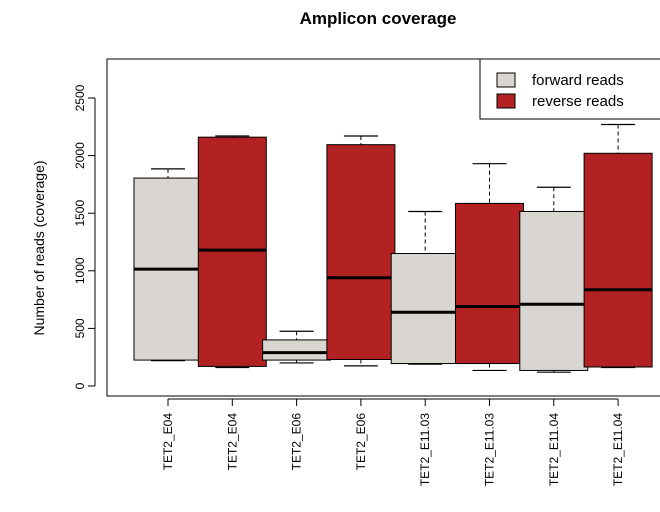  Describe the element at coordinates (80, 270) in the screenshot. I see `y-tick-label: 1000` at that location.